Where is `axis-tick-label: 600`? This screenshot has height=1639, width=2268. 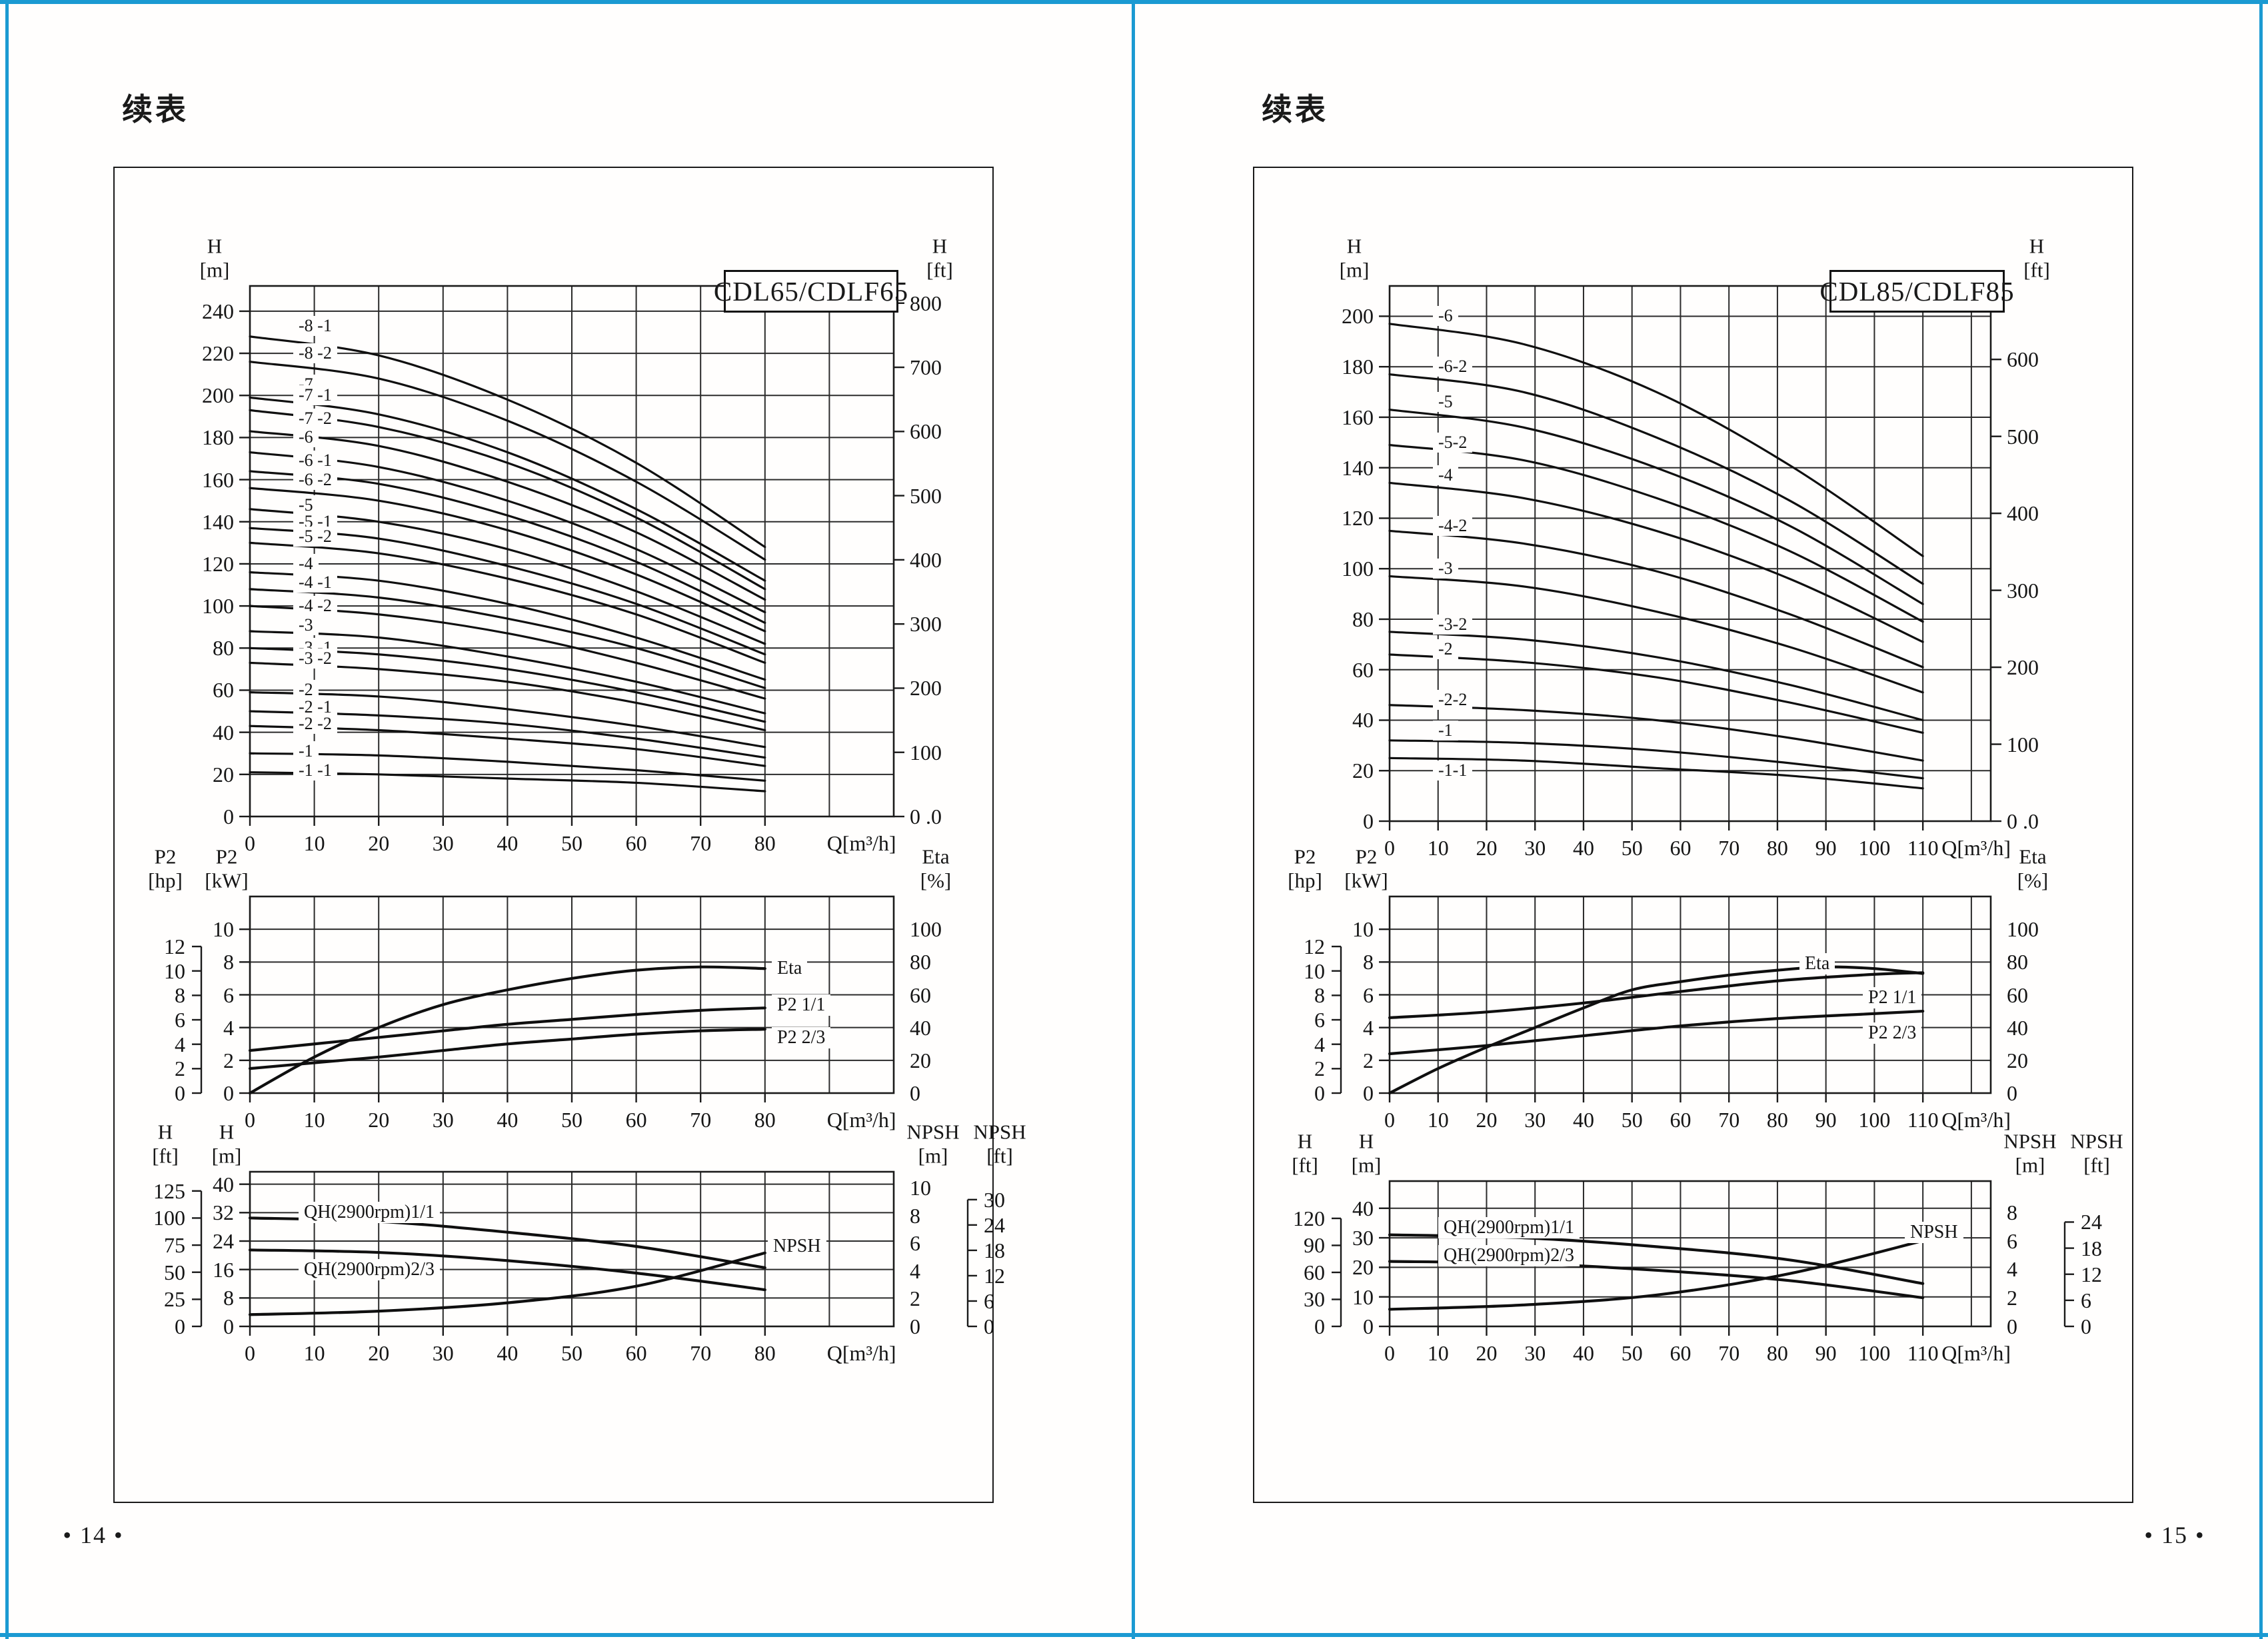
axis-tick-label: 600 is located at coordinates (926, 432).